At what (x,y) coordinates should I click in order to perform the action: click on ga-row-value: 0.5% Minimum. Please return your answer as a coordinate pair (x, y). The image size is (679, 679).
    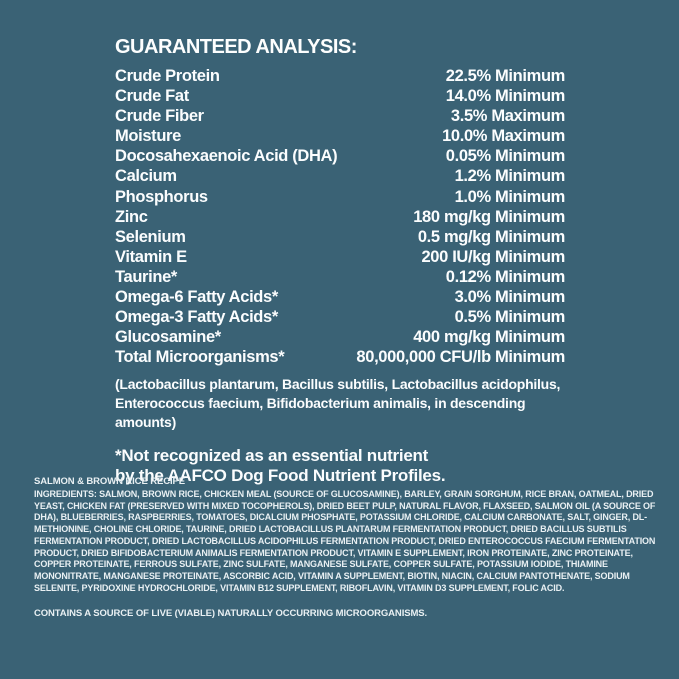
    Looking at the image, I should click on (510, 317).